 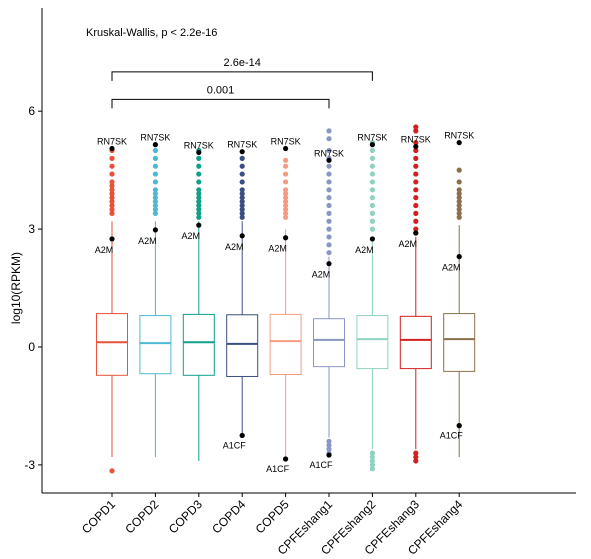 What do you see at coordinates (242, 63) in the screenshot?
I see `comparison-p-value: 2.6e-14` at bounding box center [242, 63].